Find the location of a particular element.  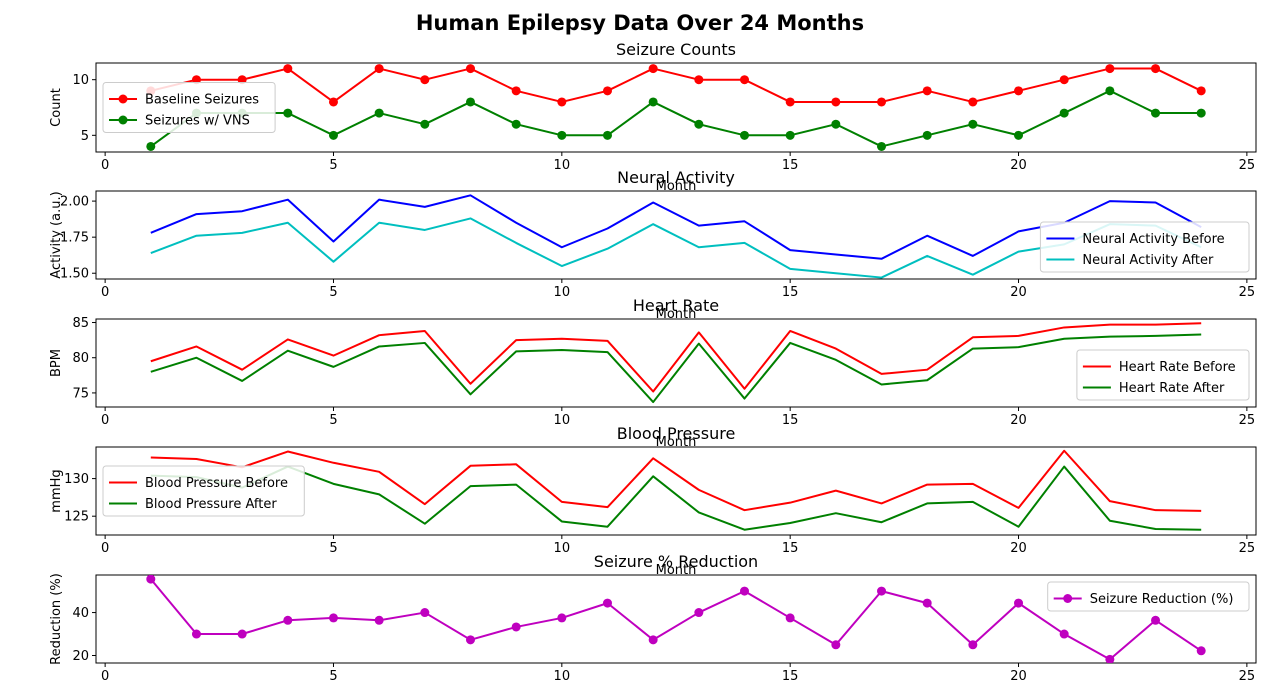

subplot-title: Blood Pressure is located at coordinates (676, 433).